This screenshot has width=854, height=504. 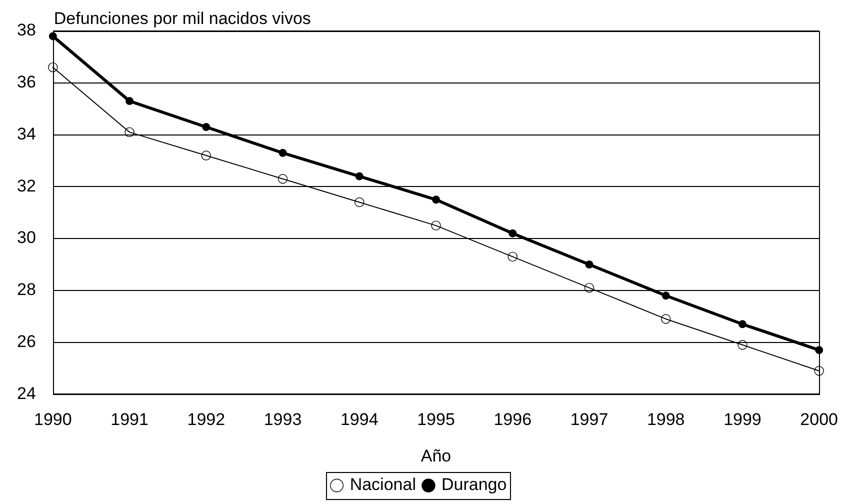 I want to click on x-tick-label: 1995, so click(x=436, y=420).